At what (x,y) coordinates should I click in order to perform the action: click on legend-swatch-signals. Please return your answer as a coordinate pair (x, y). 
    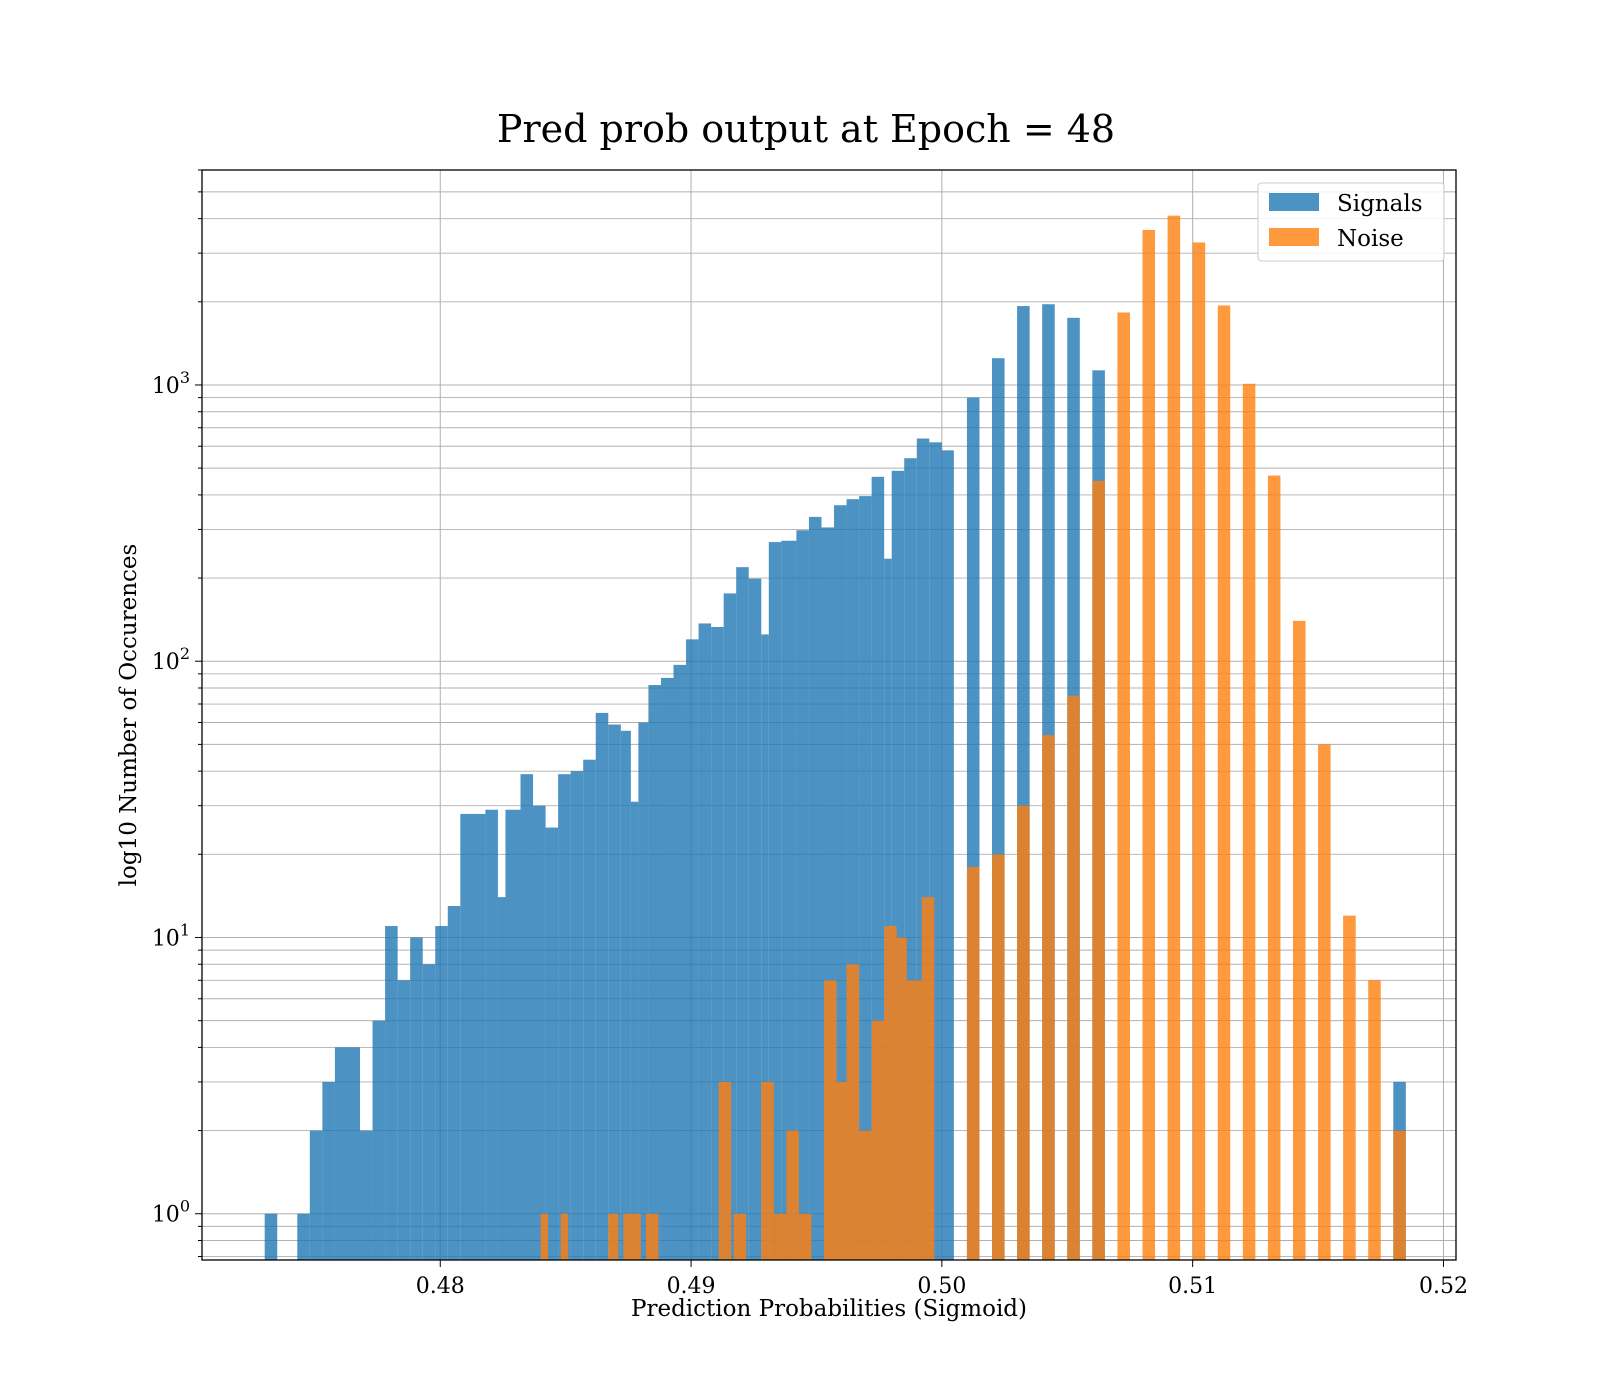
    Looking at the image, I should click on (1294, 202).